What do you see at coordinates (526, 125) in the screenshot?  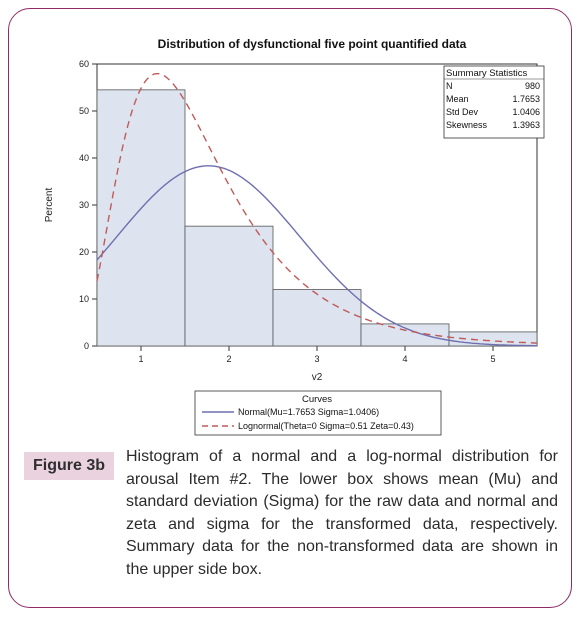 I see `summary-value-skewness: 1.3963` at bounding box center [526, 125].